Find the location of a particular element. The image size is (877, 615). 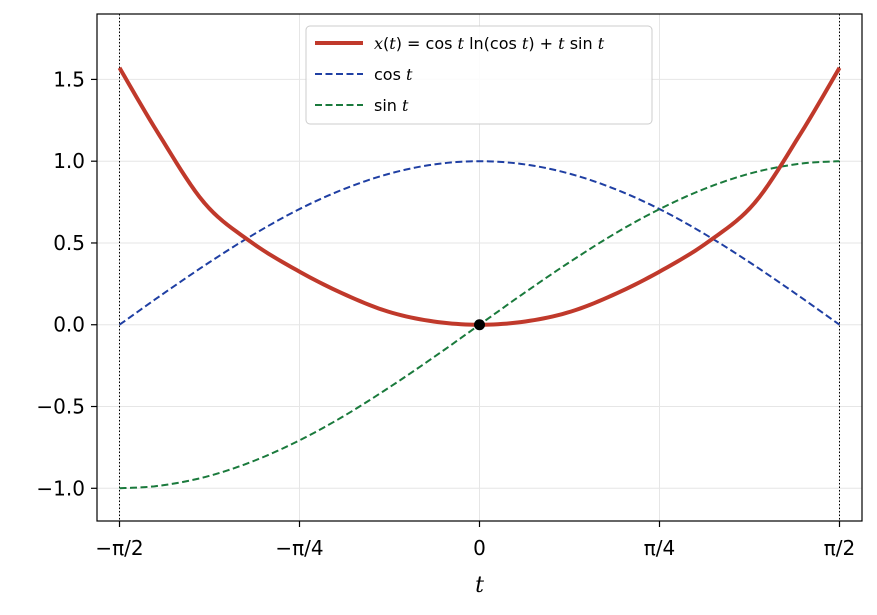

y-tick-label: 0.5 is located at coordinates (69, 243).